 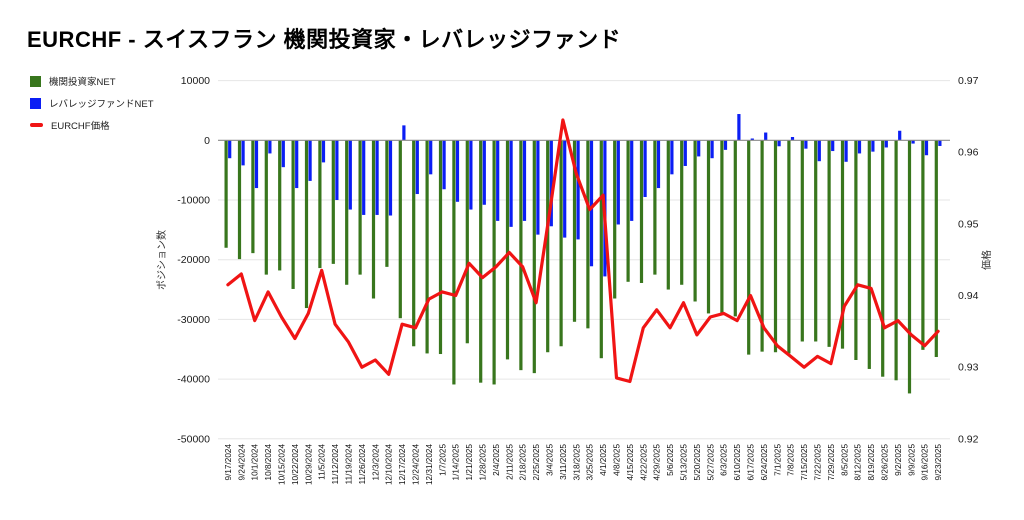 What do you see at coordinates (241, 462) in the screenshot?
I see `x-tick-date: 9/24/2024` at bounding box center [241, 462].